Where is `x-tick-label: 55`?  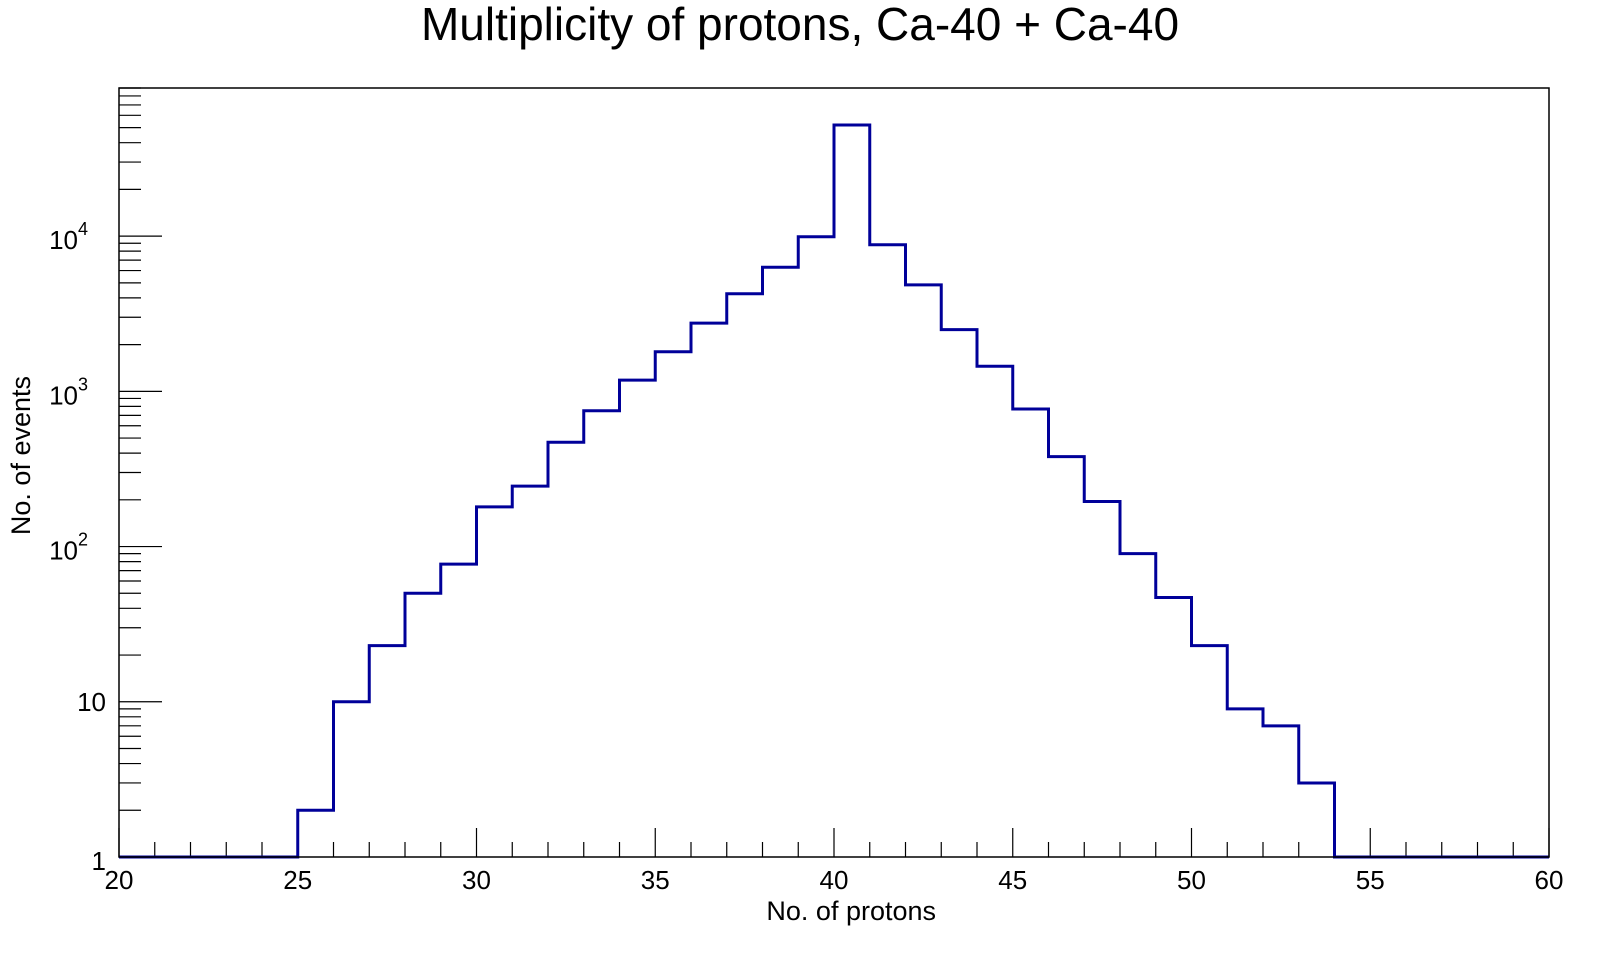
x-tick-label: 55 is located at coordinates (1370, 880).